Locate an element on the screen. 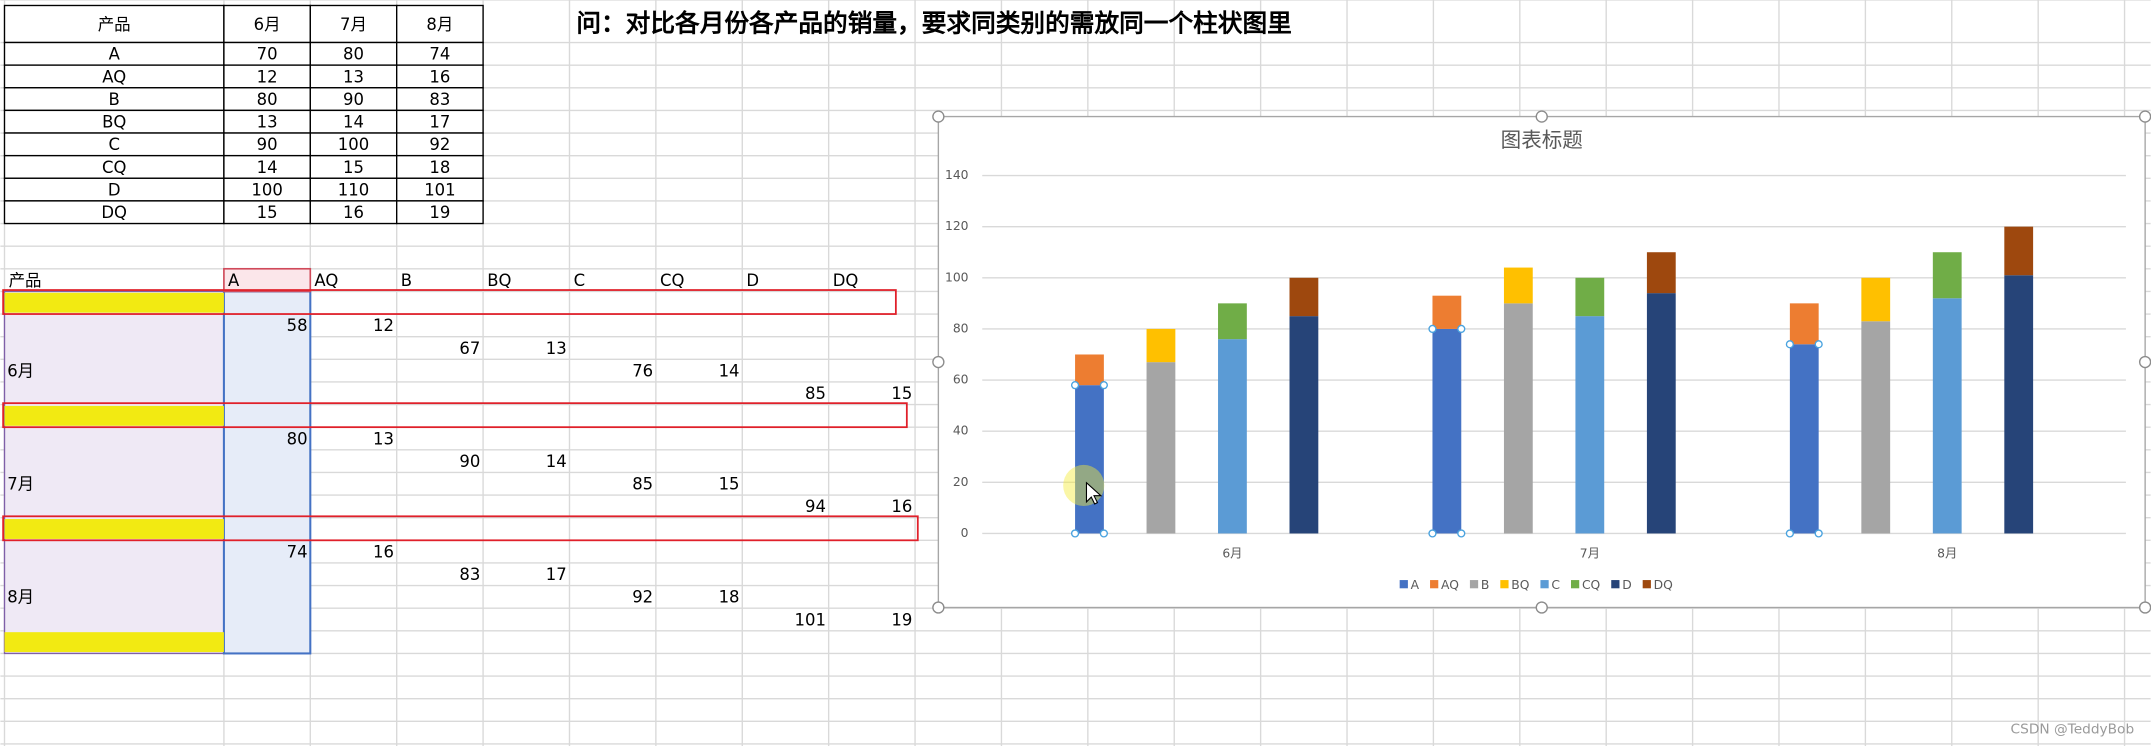  sheet-header: BQ is located at coordinates (499, 280).